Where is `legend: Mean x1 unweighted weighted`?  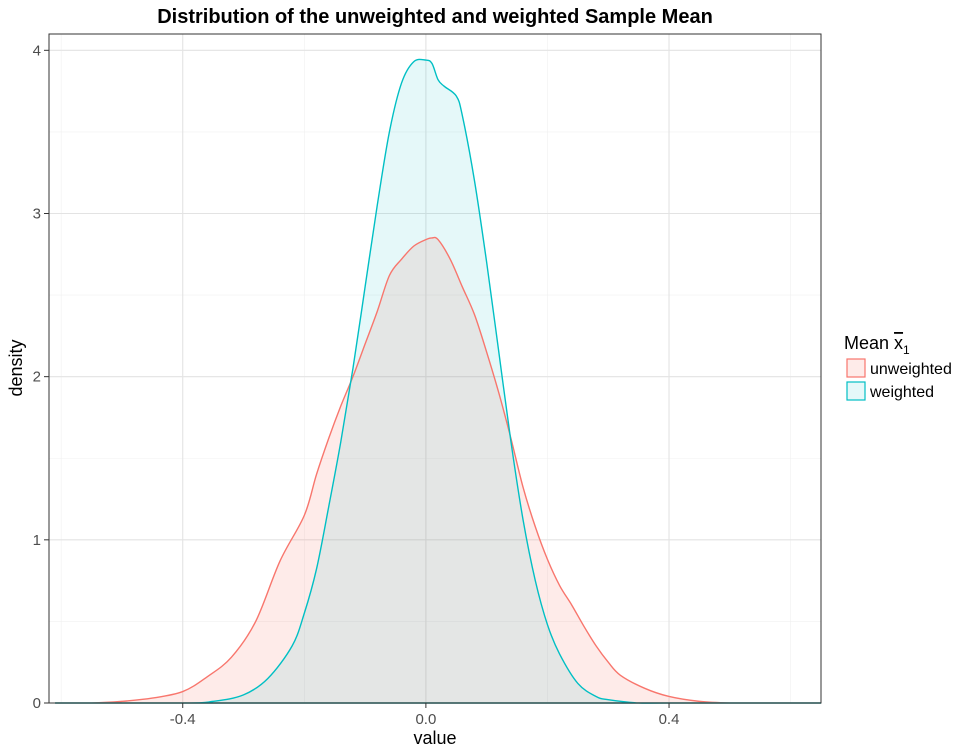 legend: Mean x1 unweighted weighted is located at coordinates (898, 367).